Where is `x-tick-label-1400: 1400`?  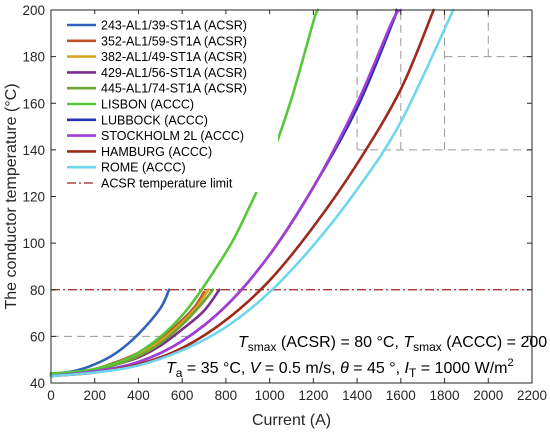 x-tick-label-1400: 1400 is located at coordinates (357, 395).